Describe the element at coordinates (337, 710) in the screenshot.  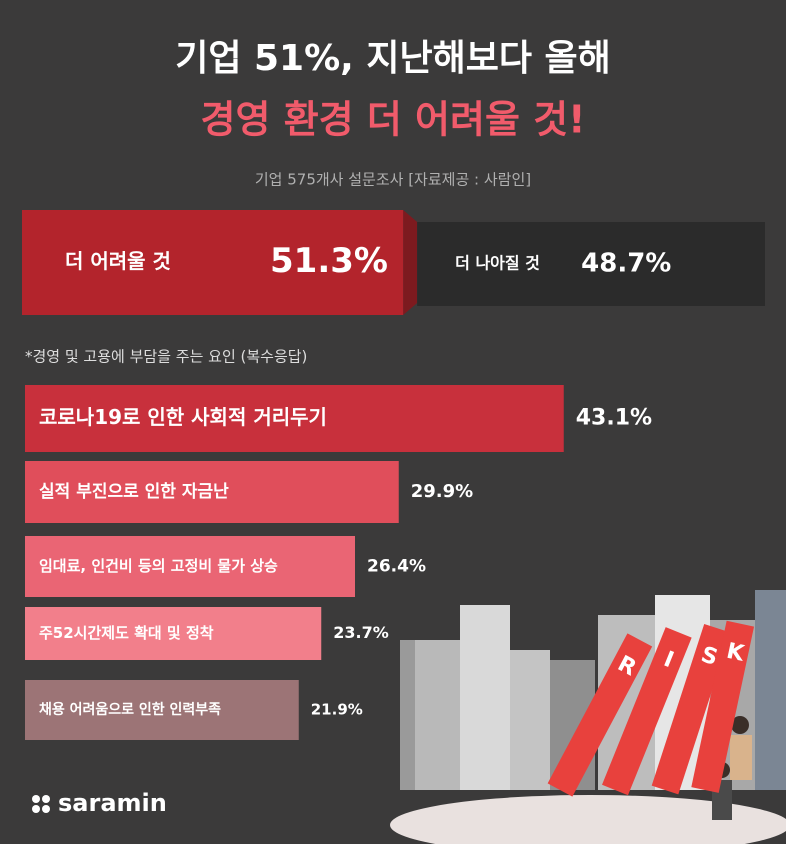
I see `value-label: 21.9%` at that location.